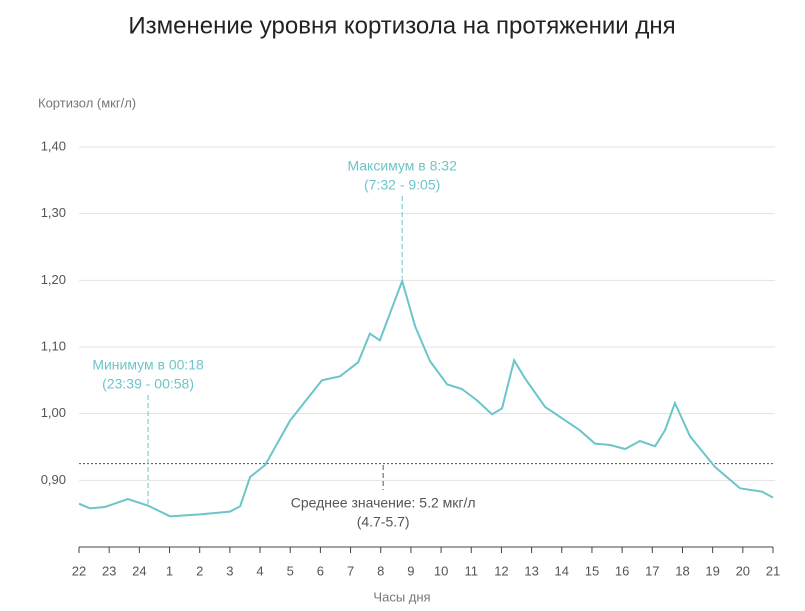  Describe the element at coordinates (148, 384) in the screenshot. I see `annotation-text: (23:39 - 00:58)` at that location.